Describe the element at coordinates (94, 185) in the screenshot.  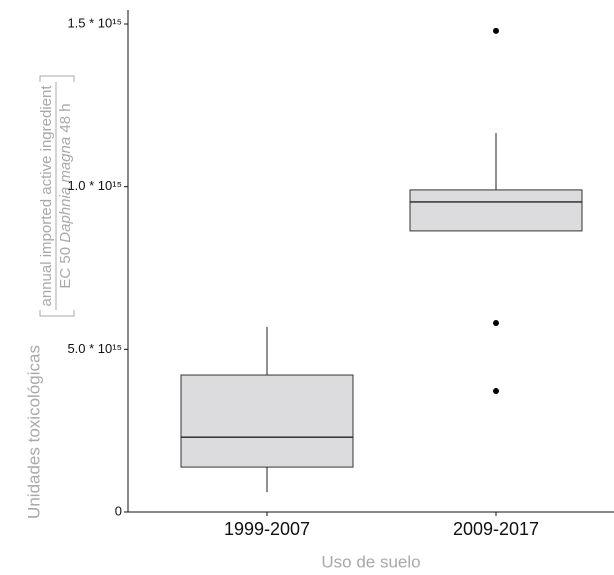
I see `y-tick-label: 1.0 * 10¹⁵` at that location.